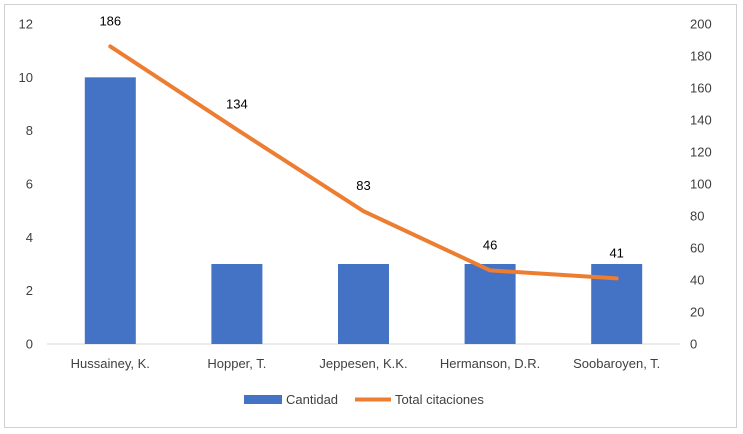  What do you see at coordinates (364, 399) in the screenshot?
I see `legend: Cantidad Total citaciones` at bounding box center [364, 399].